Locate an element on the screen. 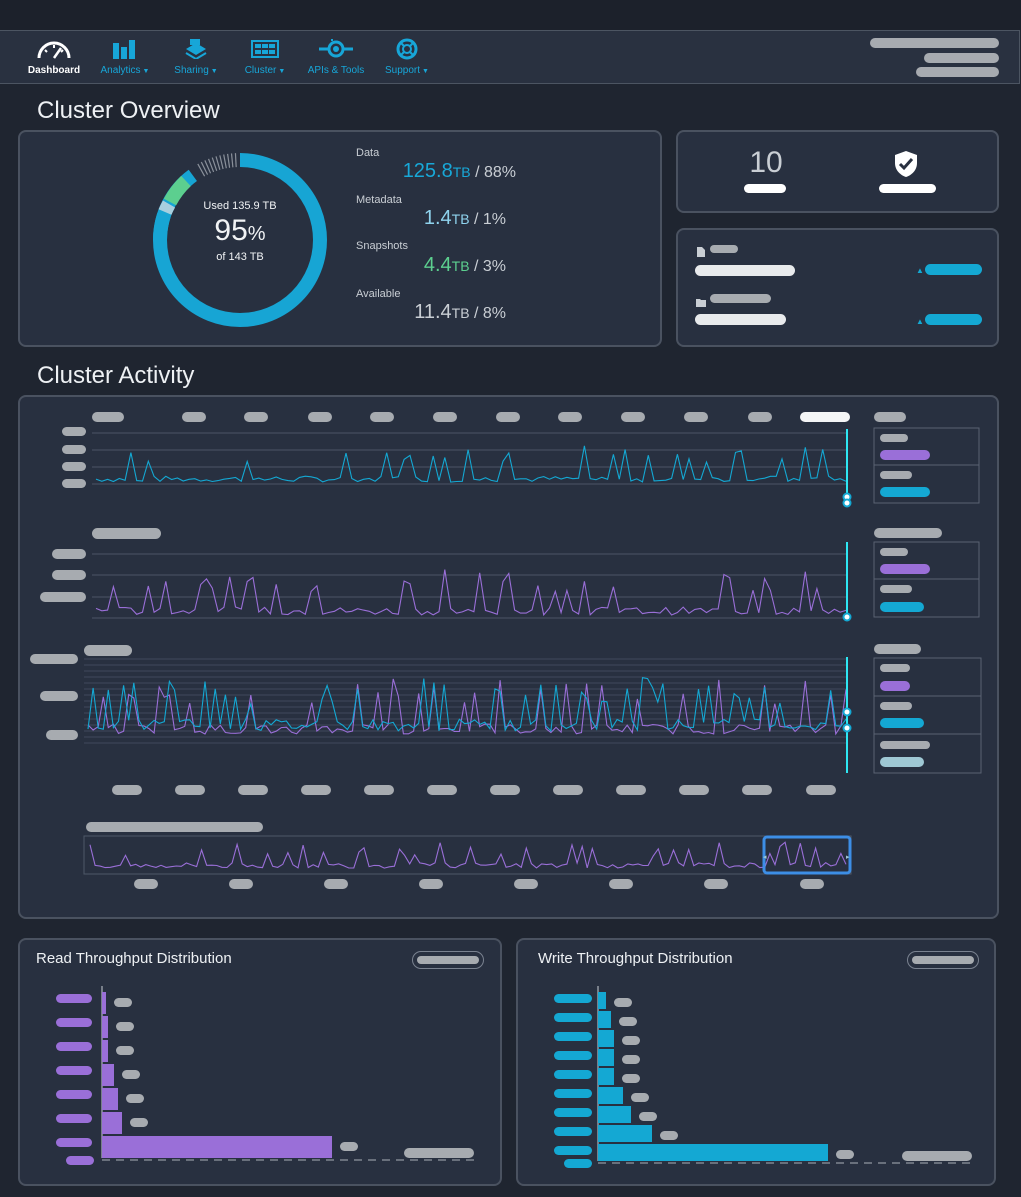 This screenshot has height=1197, width=1021. legend-title is located at coordinates (908, 533).